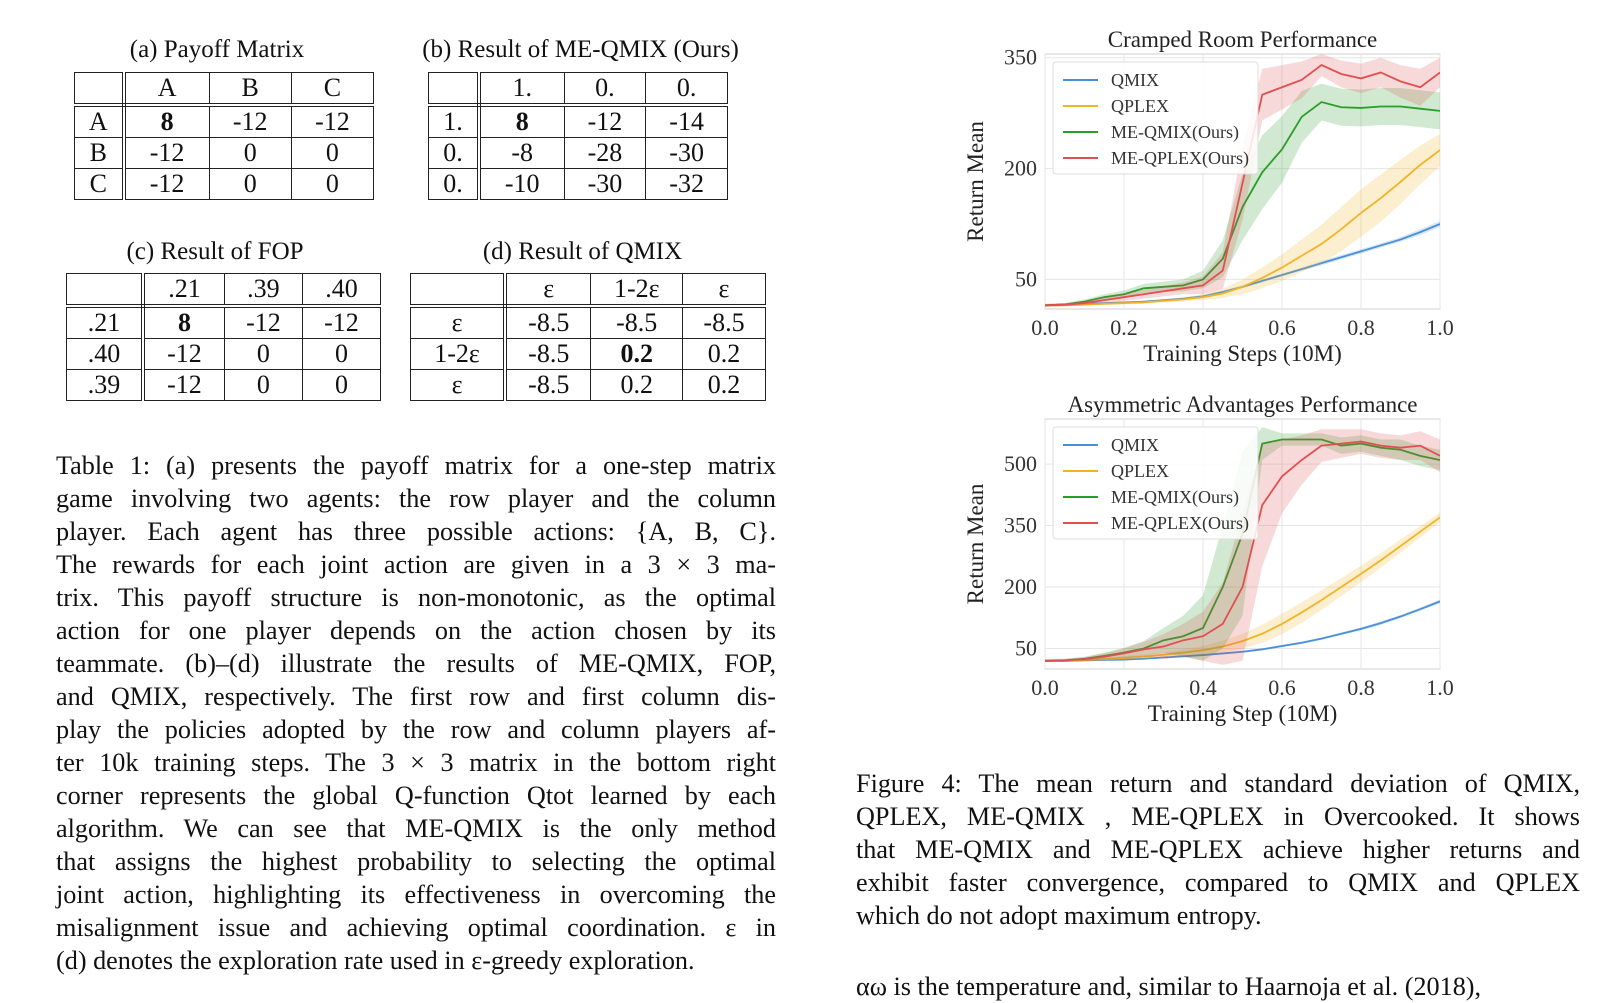  Describe the element at coordinates (215, 251) in the screenshot. I see `table-c-title: (c) Result of FOP` at that location.